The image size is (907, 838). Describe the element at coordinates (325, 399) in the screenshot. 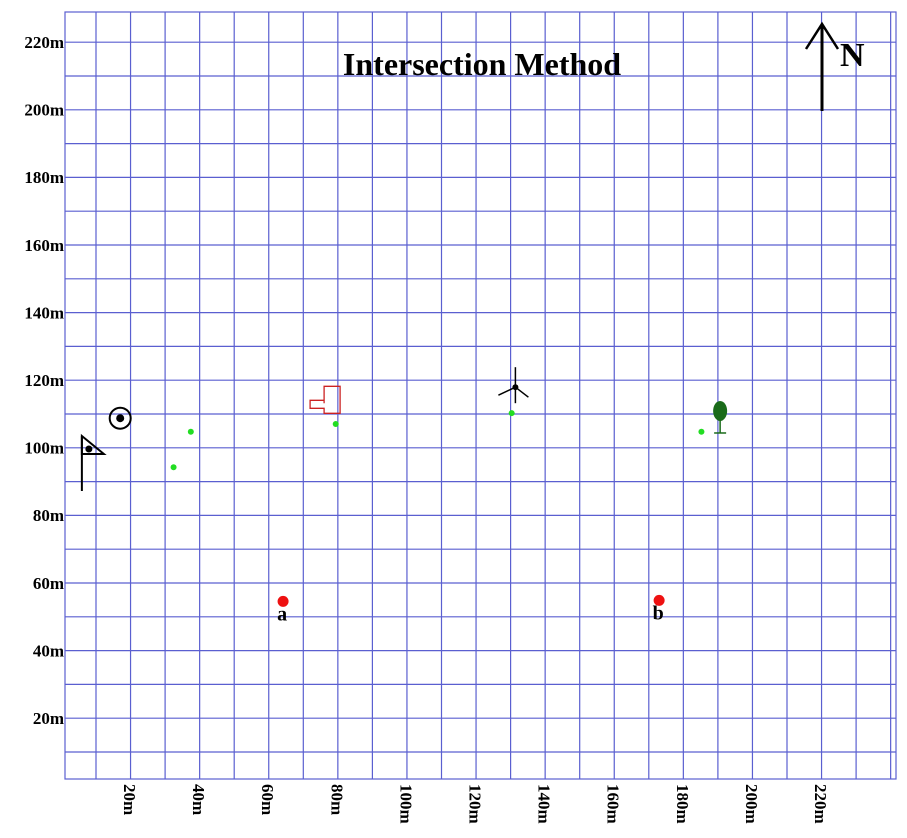

I see `building-icon` at that location.